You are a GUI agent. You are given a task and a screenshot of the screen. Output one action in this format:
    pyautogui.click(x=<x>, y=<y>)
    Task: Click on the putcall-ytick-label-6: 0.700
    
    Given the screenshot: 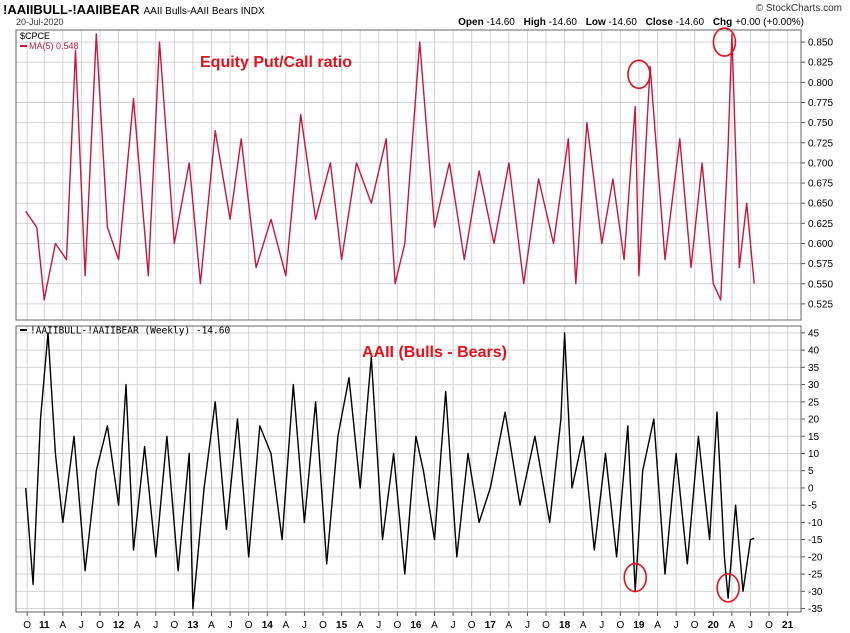 What is the action you would take?
    pyautogui.click(x=820, y=163)
    